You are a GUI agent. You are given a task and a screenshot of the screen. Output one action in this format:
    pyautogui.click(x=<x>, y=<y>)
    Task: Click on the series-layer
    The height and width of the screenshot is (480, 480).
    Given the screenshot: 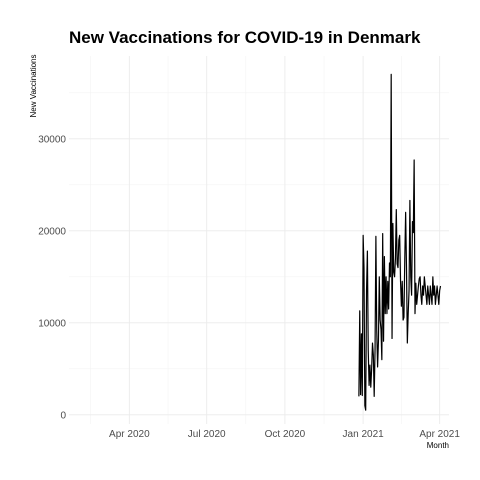 What is the action you would take?
    pyautogui.click(x=400, y=242)
    